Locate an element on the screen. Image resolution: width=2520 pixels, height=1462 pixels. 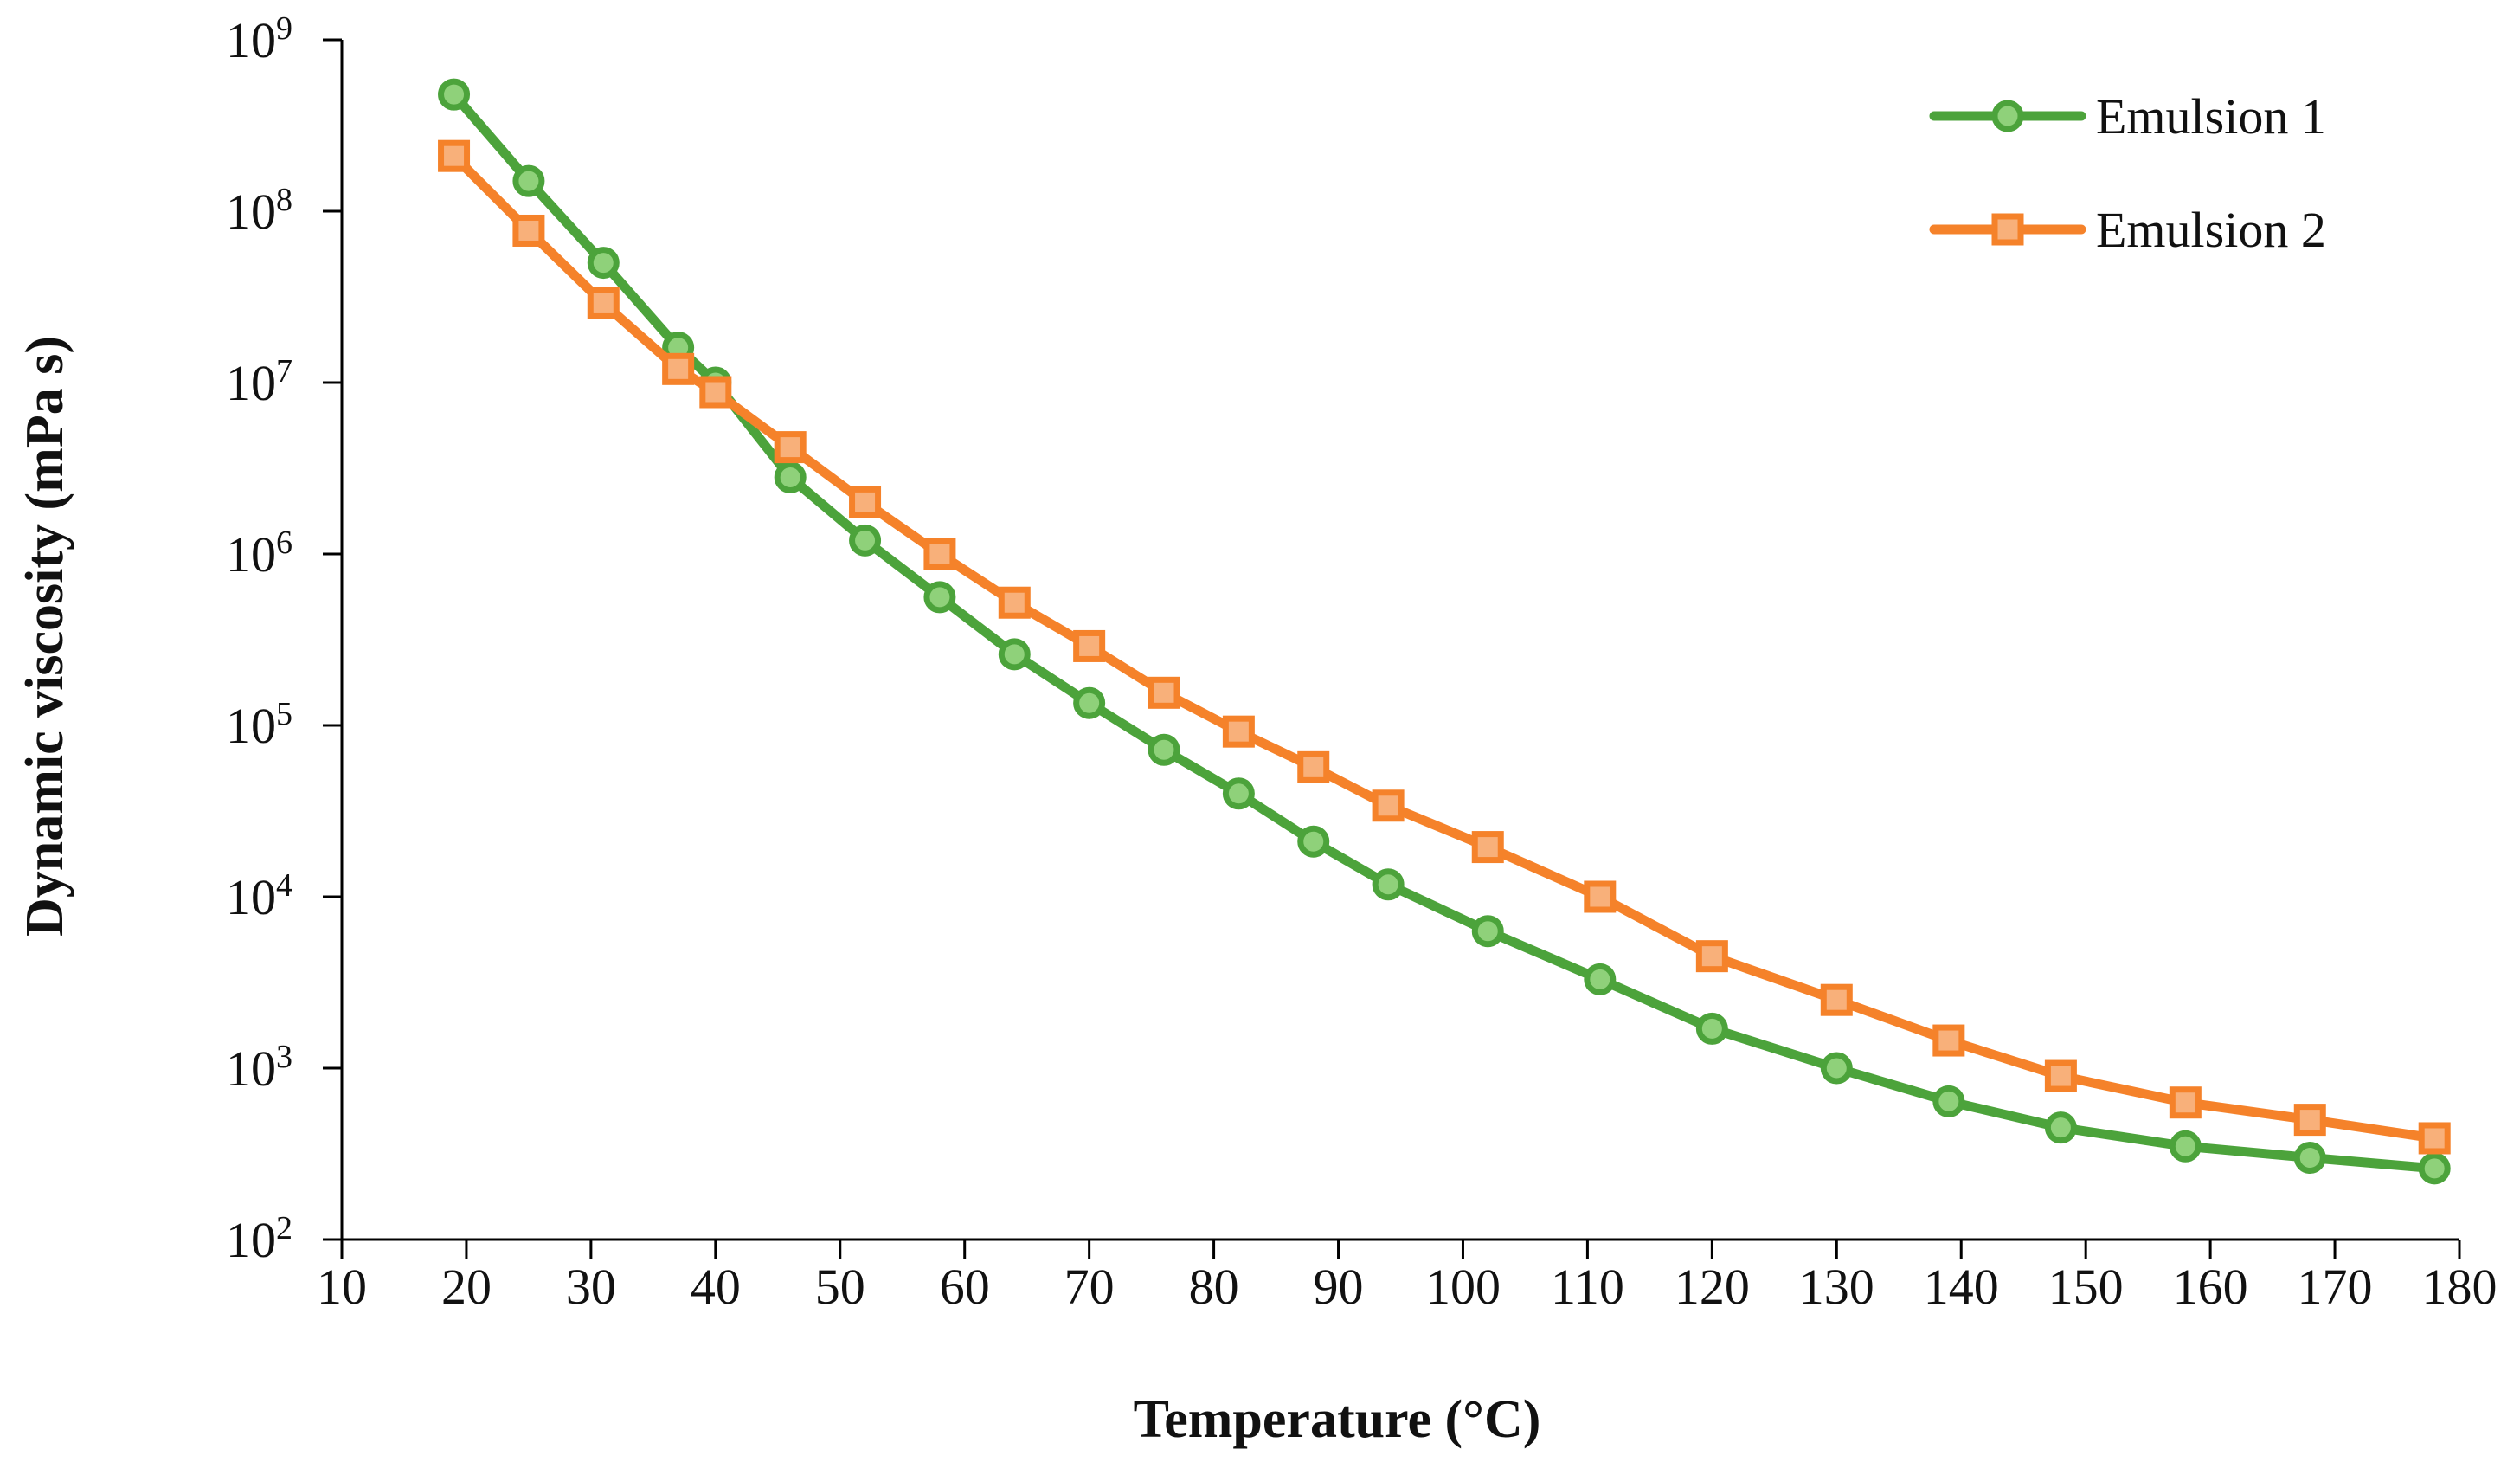
y-tick-label: 10⁷ is located at coordinates (259, 382).